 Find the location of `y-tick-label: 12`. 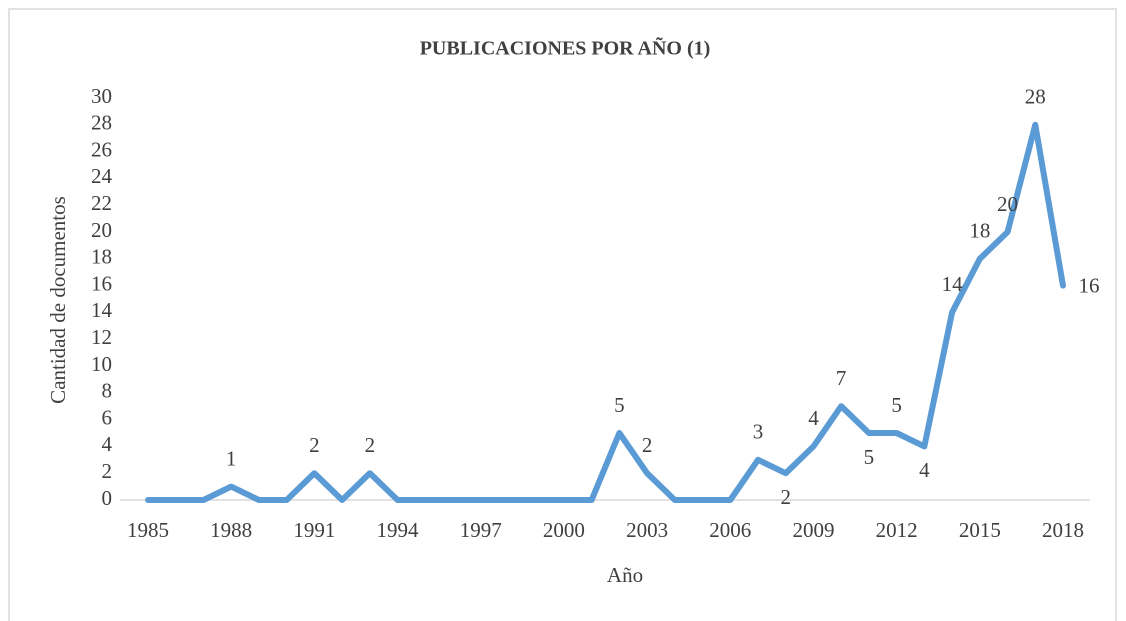

y-tick-label: 12 is located at coordinates (101, 337).